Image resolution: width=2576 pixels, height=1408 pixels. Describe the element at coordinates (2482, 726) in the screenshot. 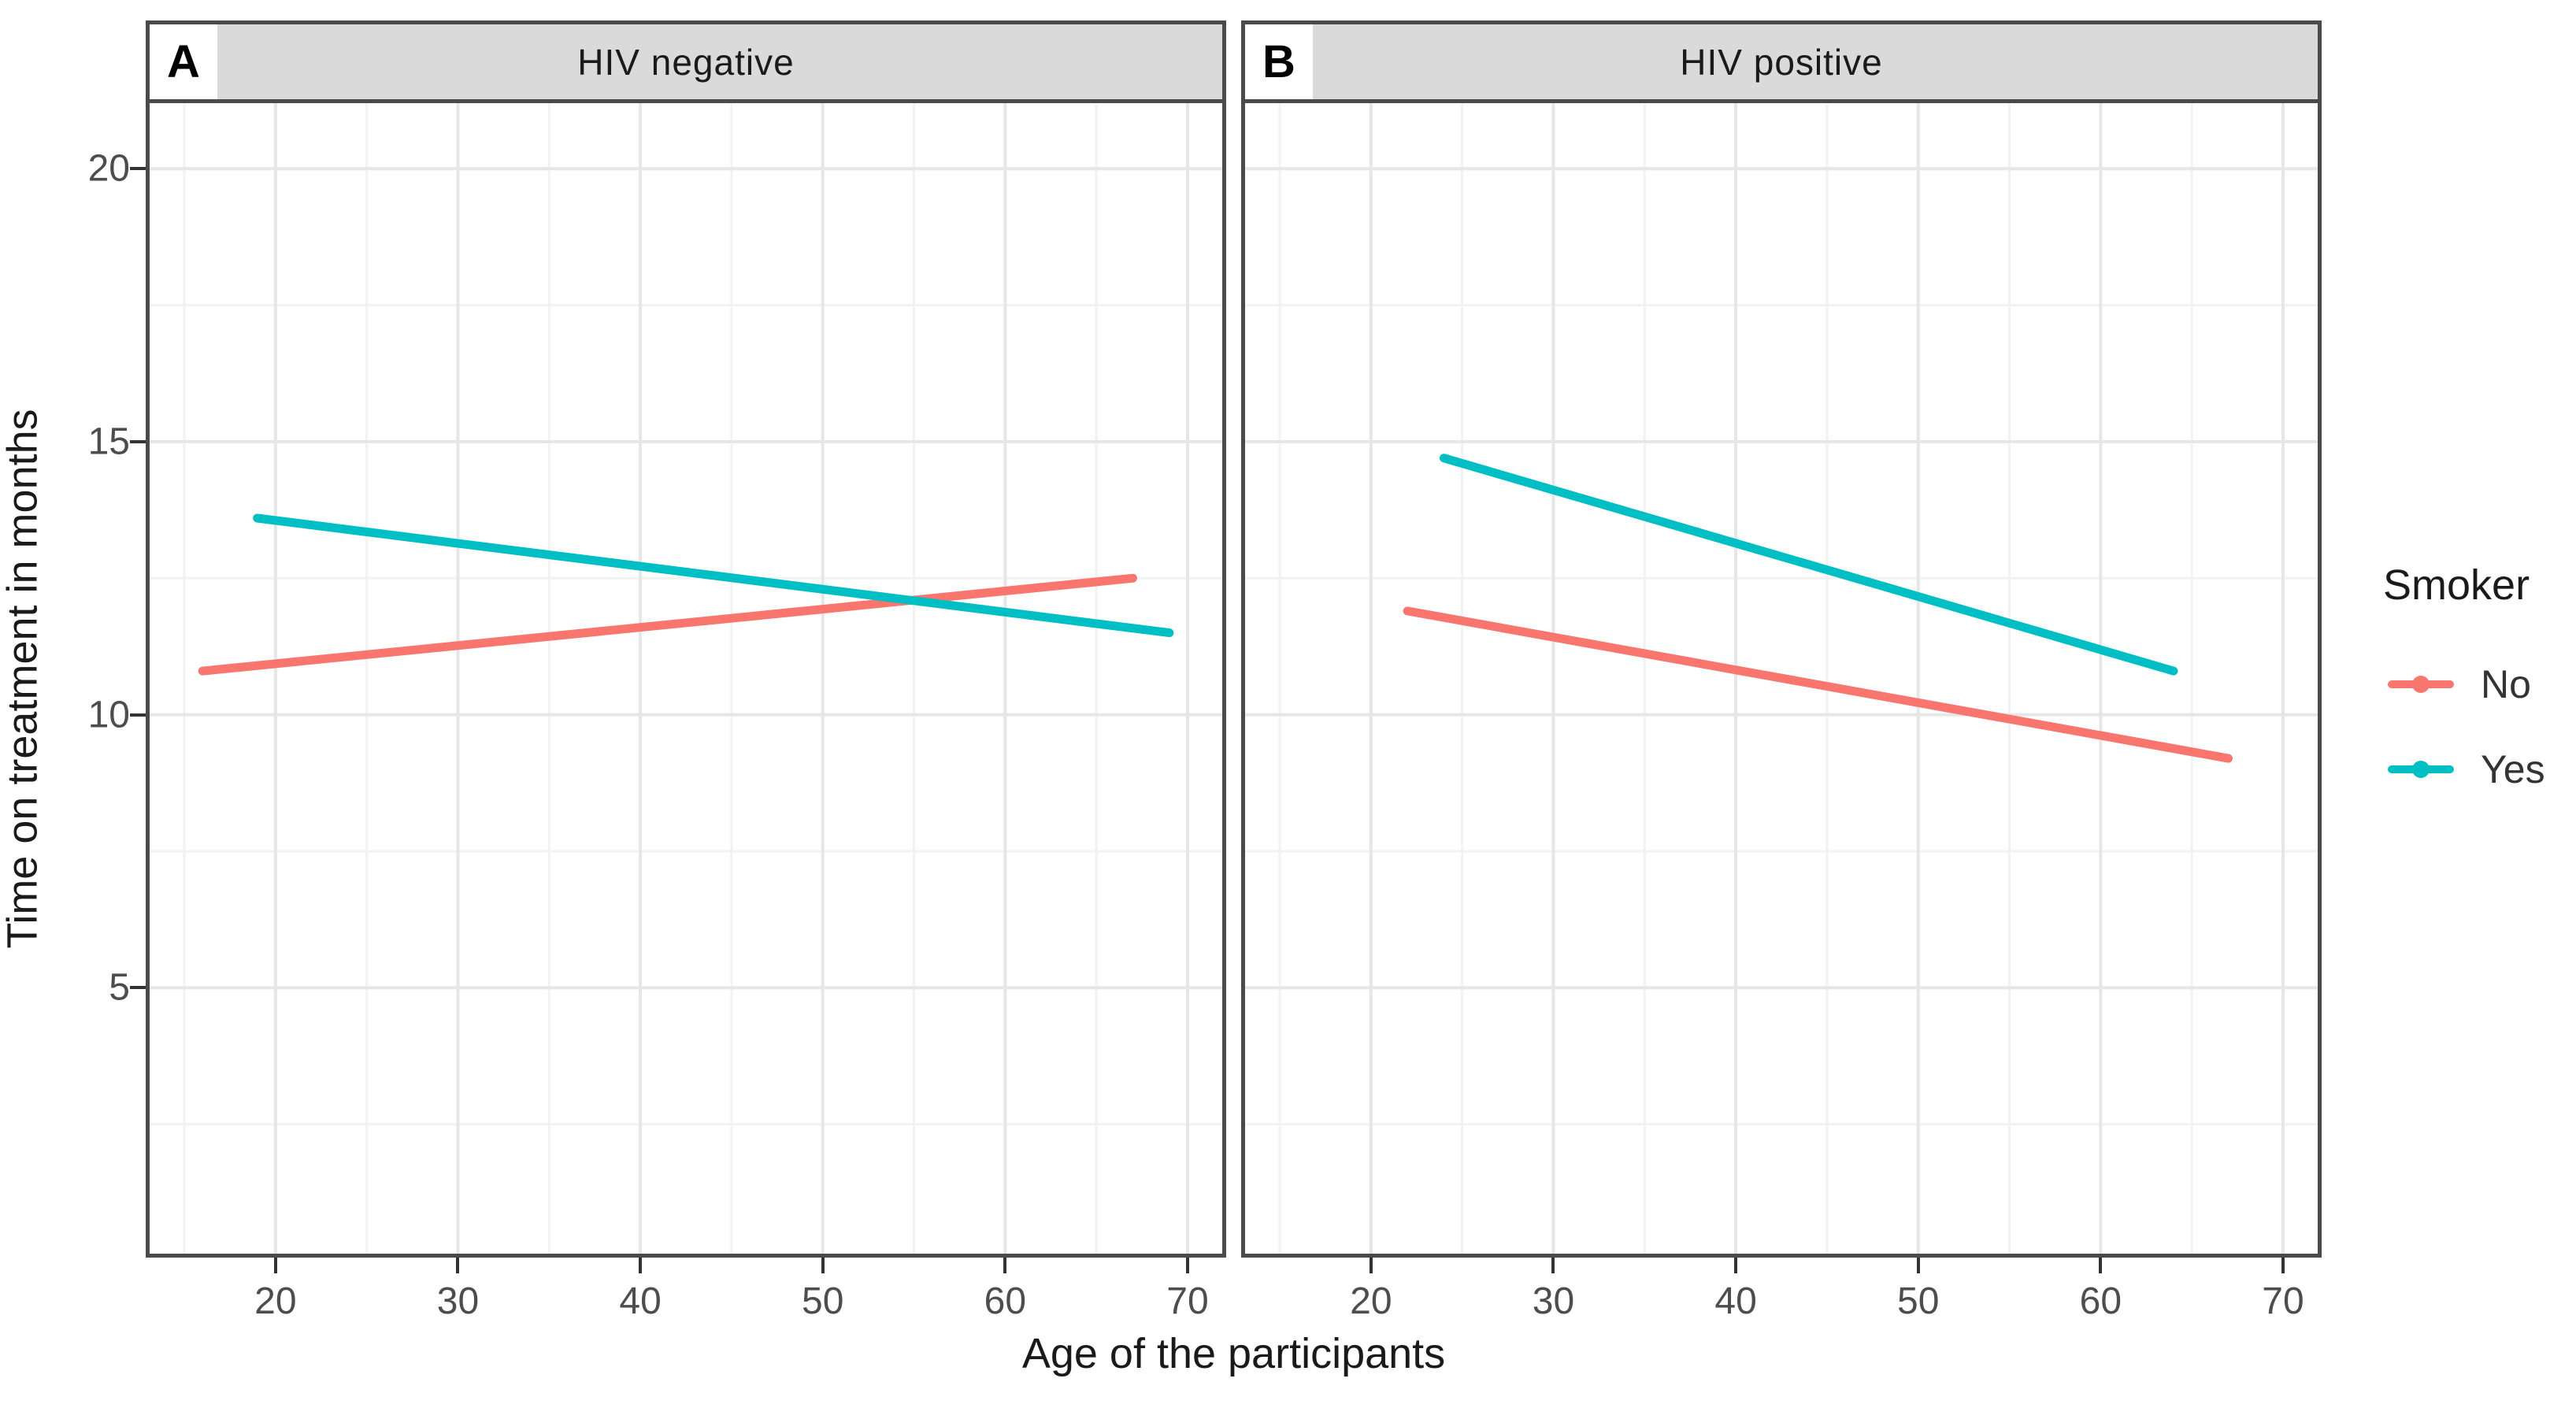

I see `legend-entries: No Yes` at that location.